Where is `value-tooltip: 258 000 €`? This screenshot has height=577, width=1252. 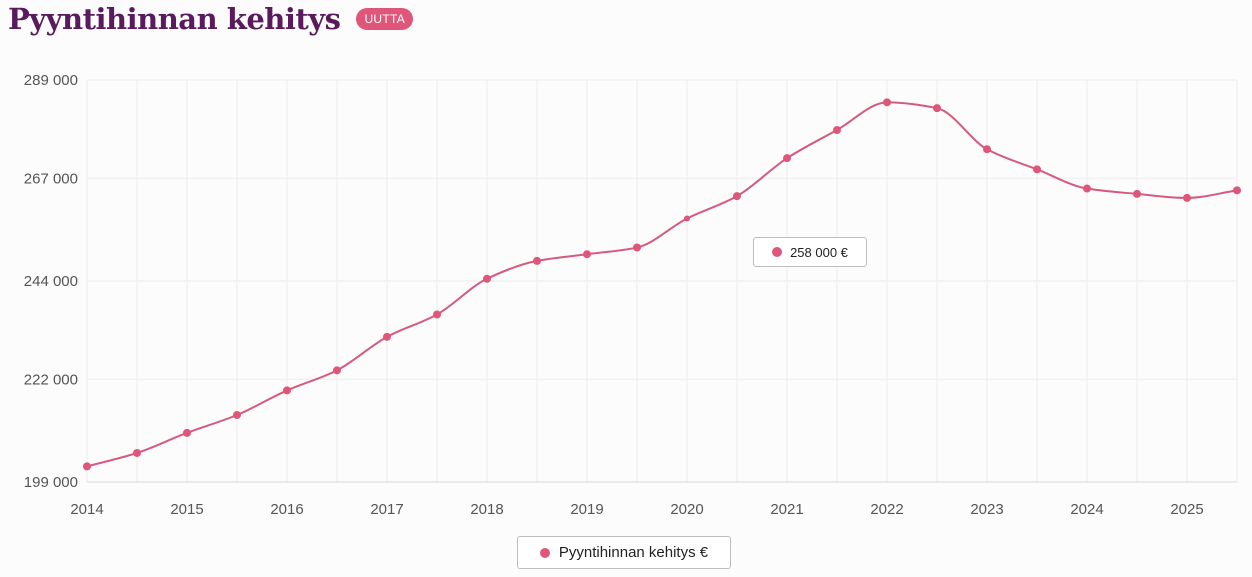 value-tooltip: 258 000 € is located at coordinates (810, 252).